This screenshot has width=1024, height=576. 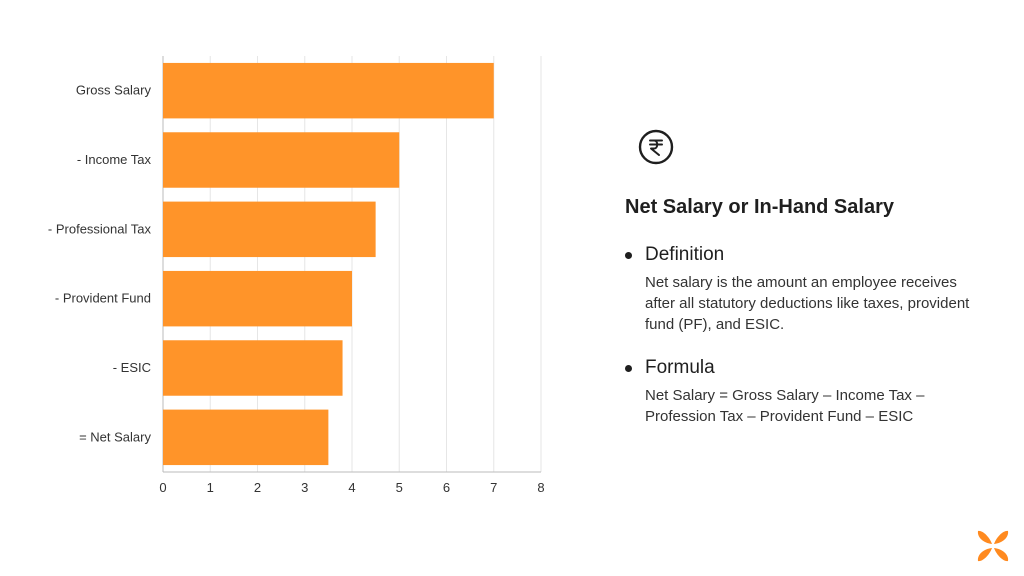 What do you see at coordinates (993, 546) in the screenshot?
I see `brand-logo-icon` at bounding box center [993, 546].